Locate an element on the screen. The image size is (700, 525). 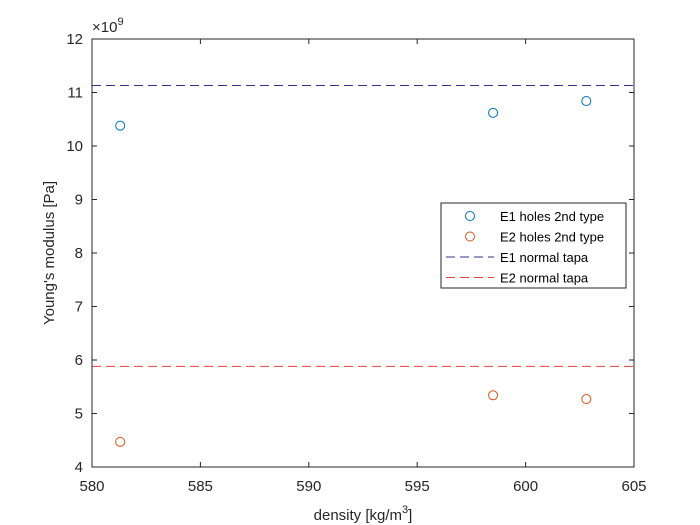
y-tick-label: 7 is located at coordinates (79, 307).